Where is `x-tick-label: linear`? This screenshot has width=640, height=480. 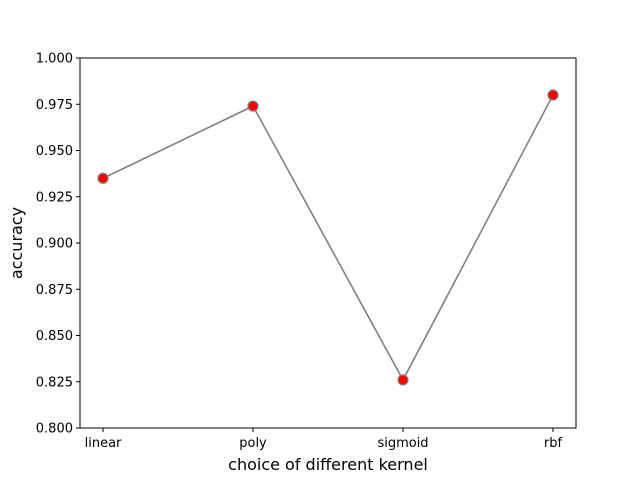
x-tick-label: linear is located at coordinates (103, 443).